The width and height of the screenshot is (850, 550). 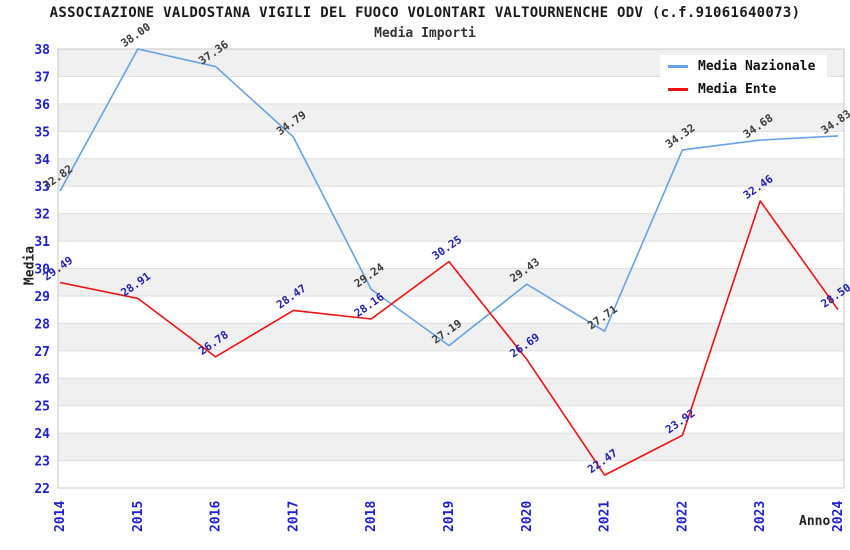 What do you see at coordinates (737, 89) in the screenshot?
I see `legend-label-media-ente: Media Ente` at bounding box center [737, 89].